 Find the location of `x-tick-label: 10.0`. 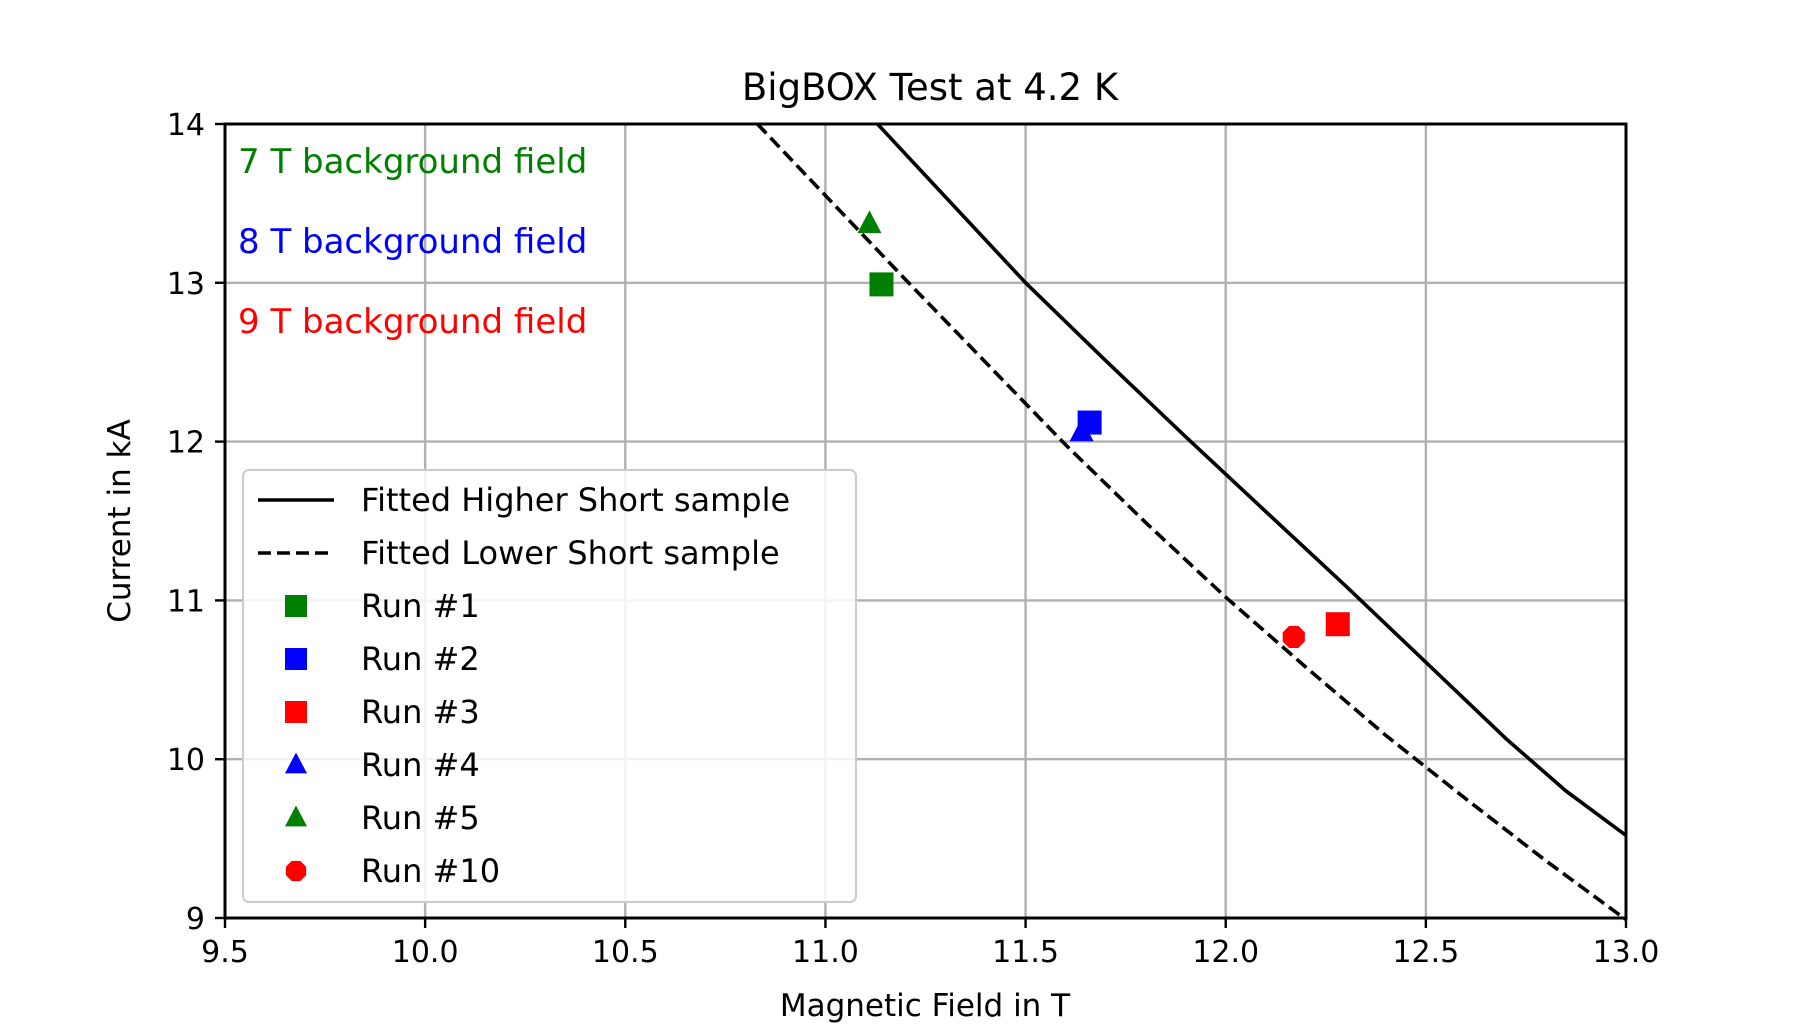

x-tick-label: 10.0 is located at coordinates (425, 952).